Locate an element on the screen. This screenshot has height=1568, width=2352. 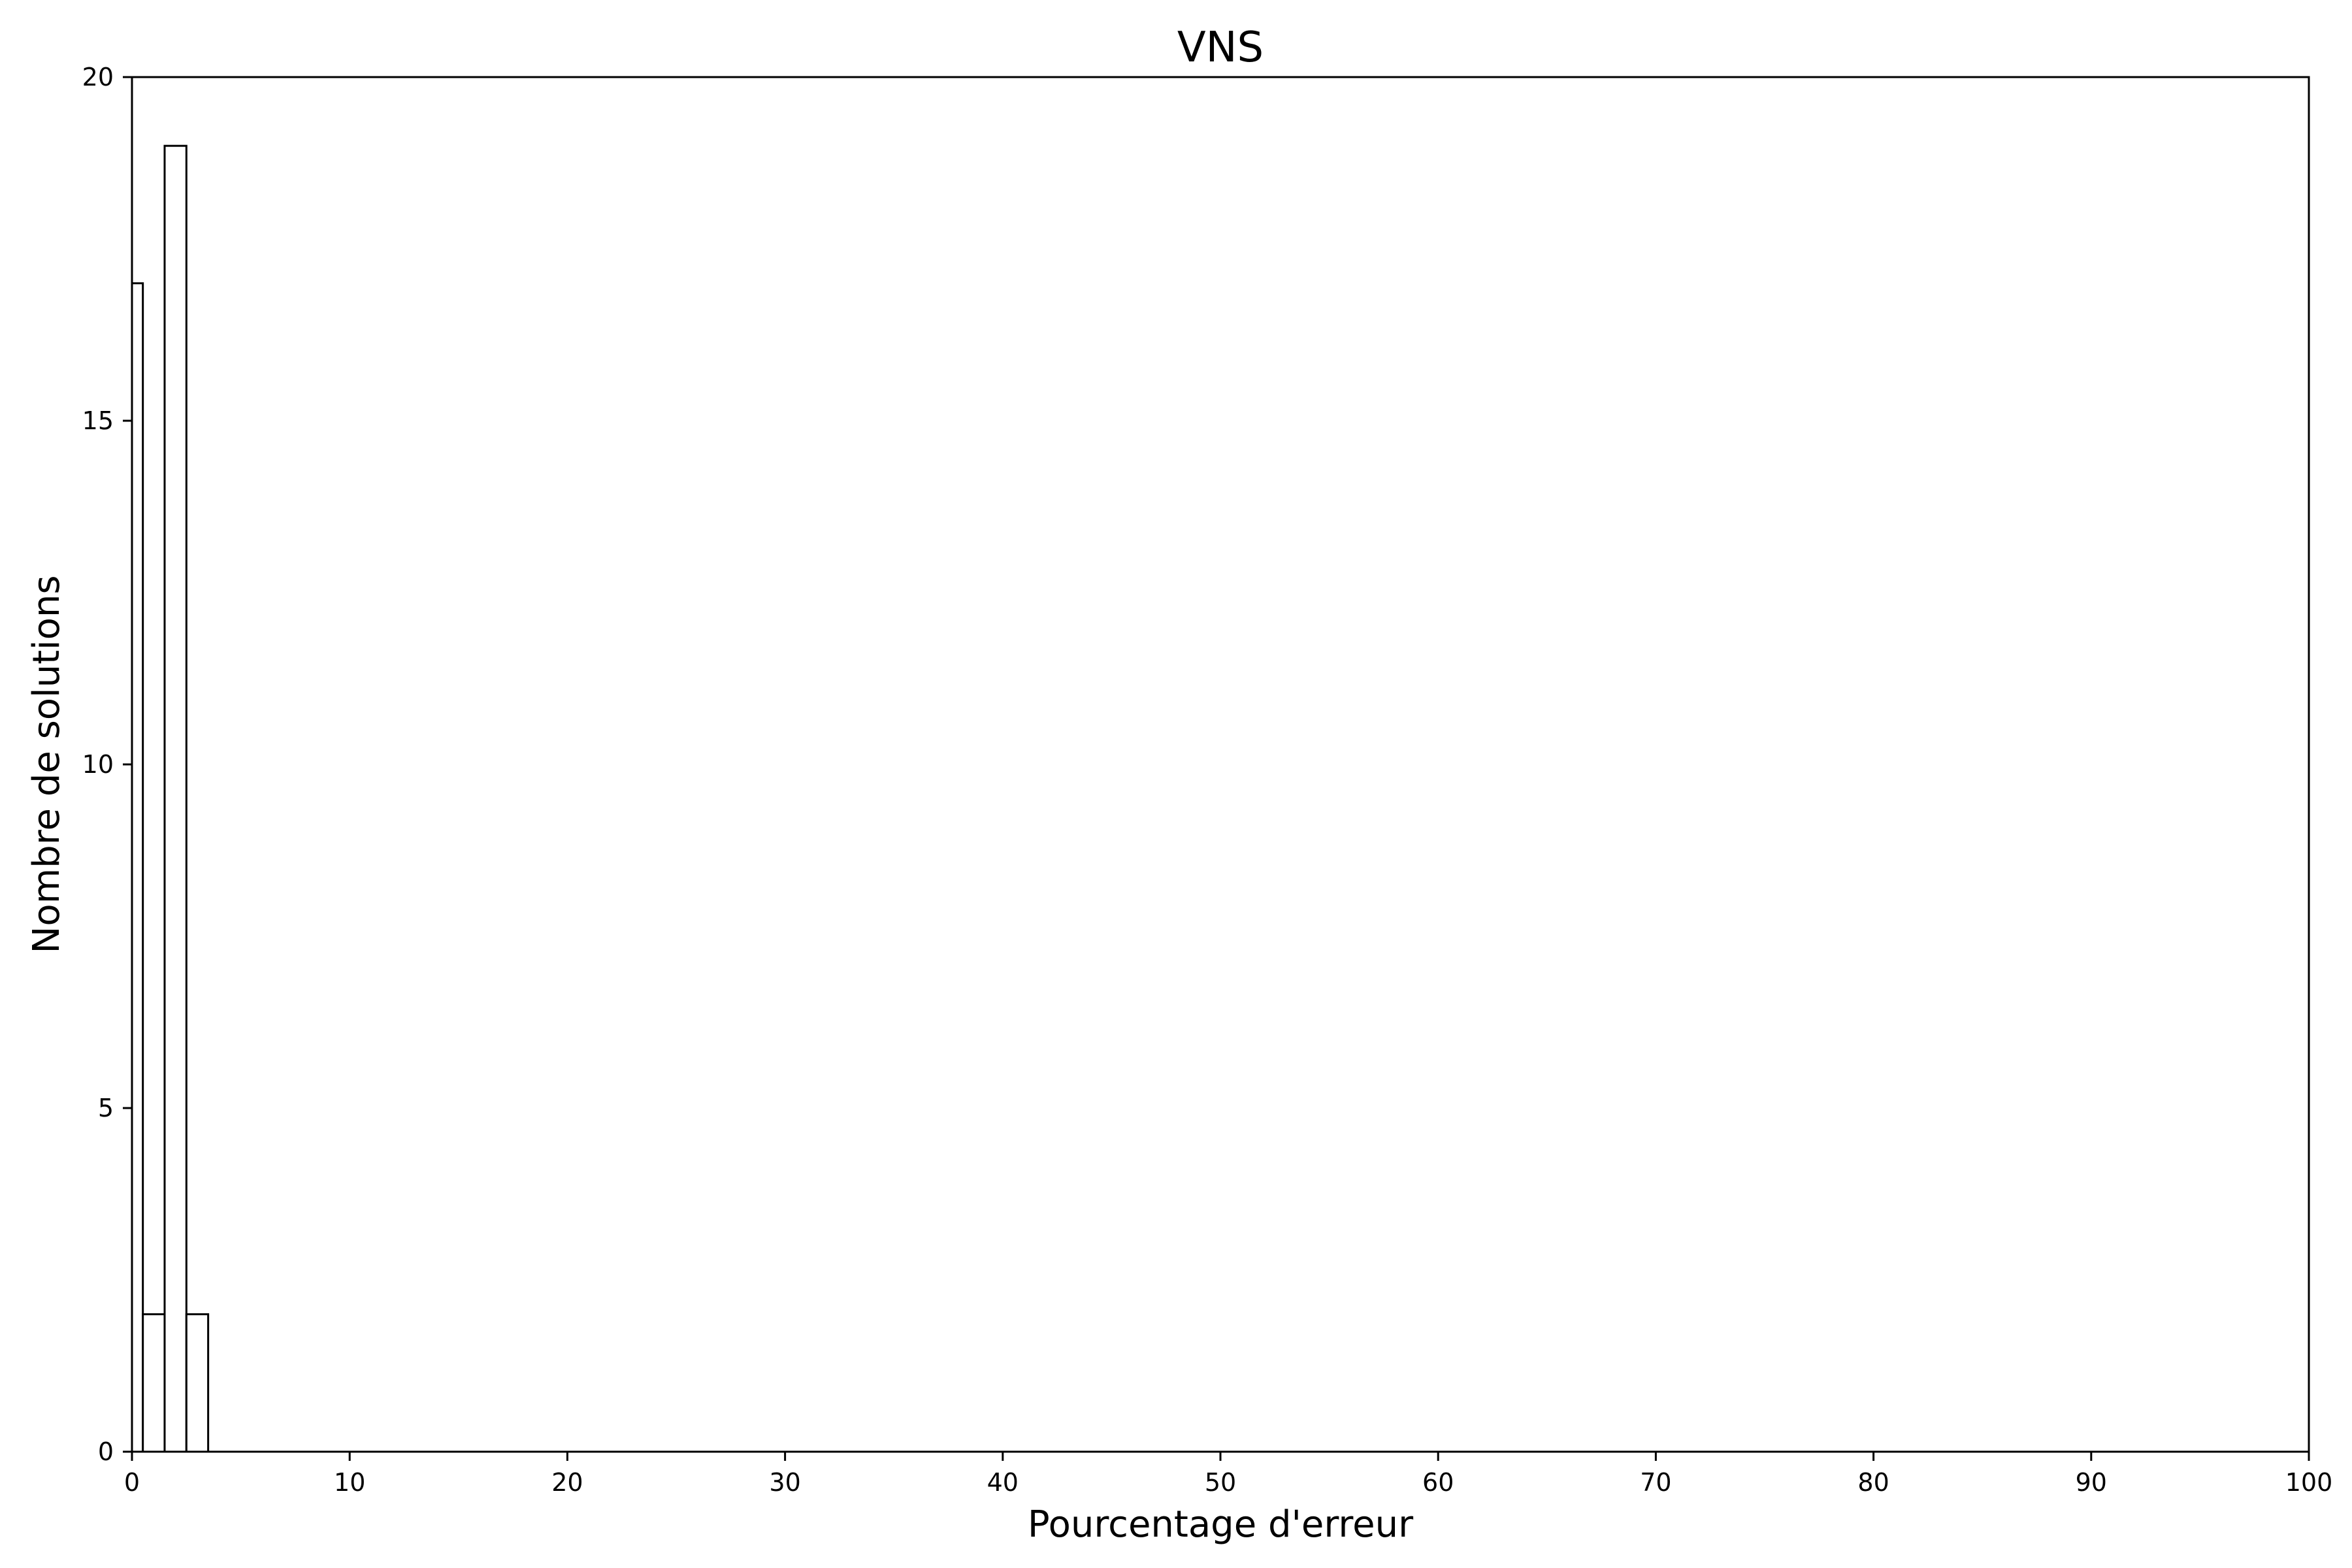
x-tick-label: 40 is located at coordinates (1003, 1482).